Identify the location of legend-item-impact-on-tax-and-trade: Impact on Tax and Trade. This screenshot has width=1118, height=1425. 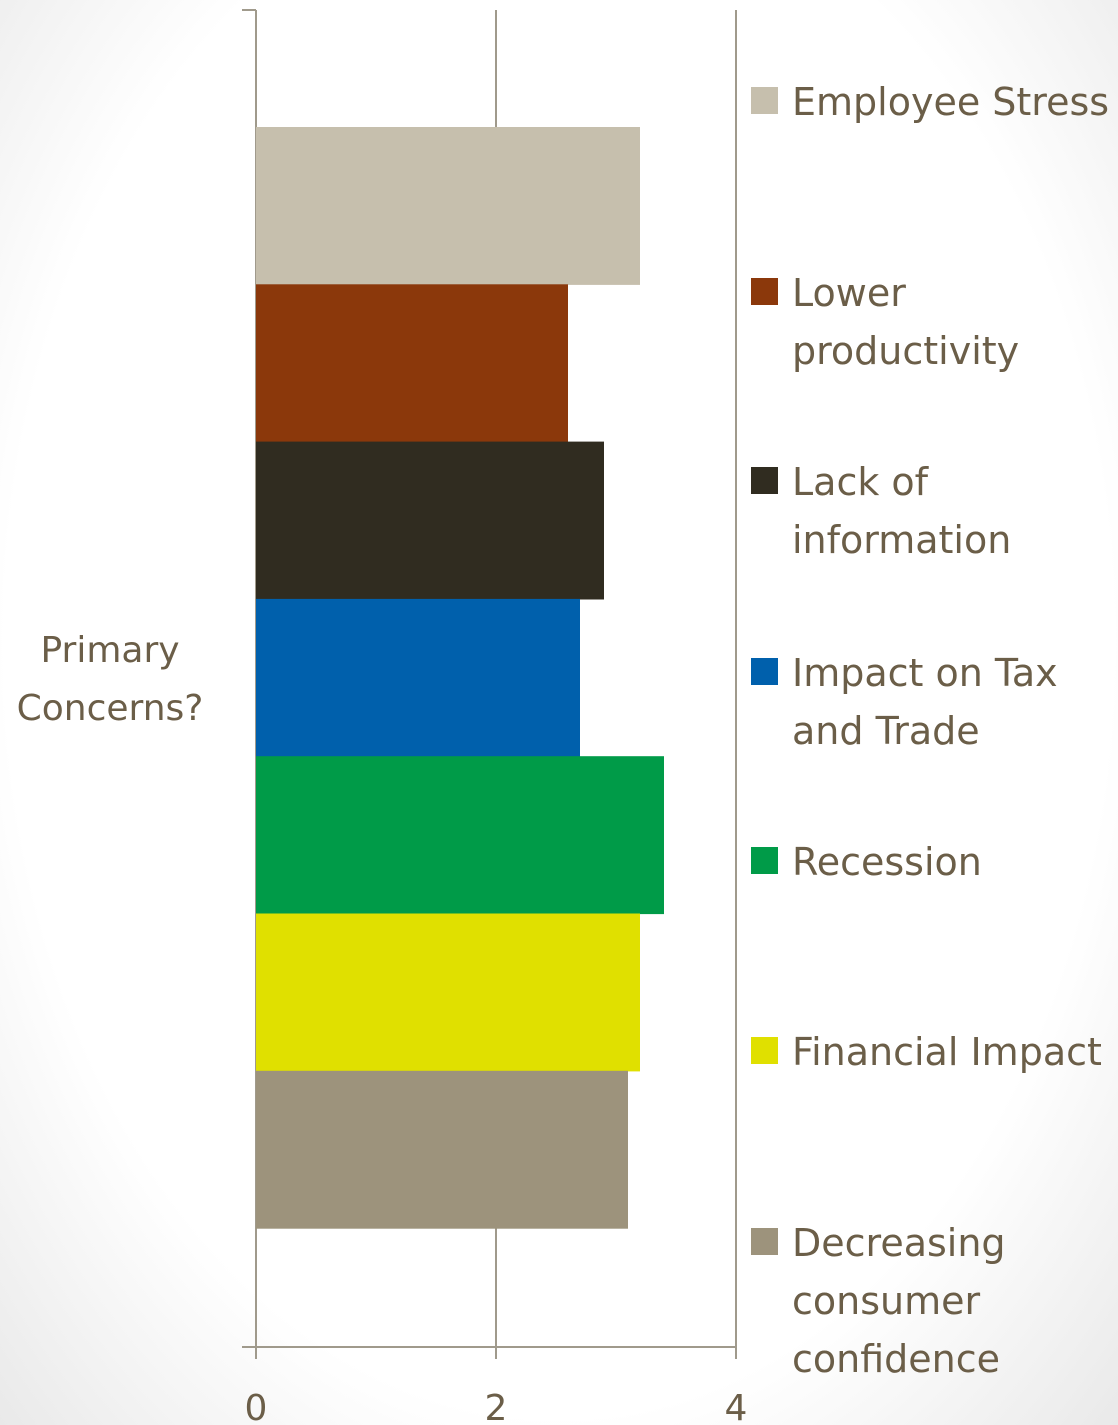
(904, 702).